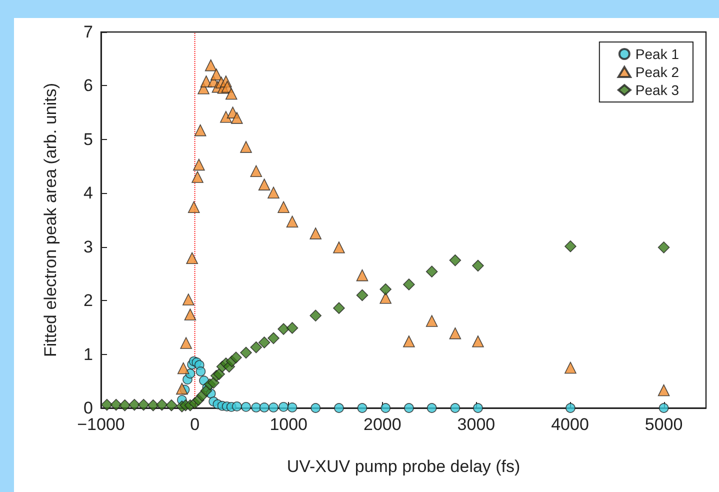  I want to click on y-tick-label: 2, so click(88, 300).